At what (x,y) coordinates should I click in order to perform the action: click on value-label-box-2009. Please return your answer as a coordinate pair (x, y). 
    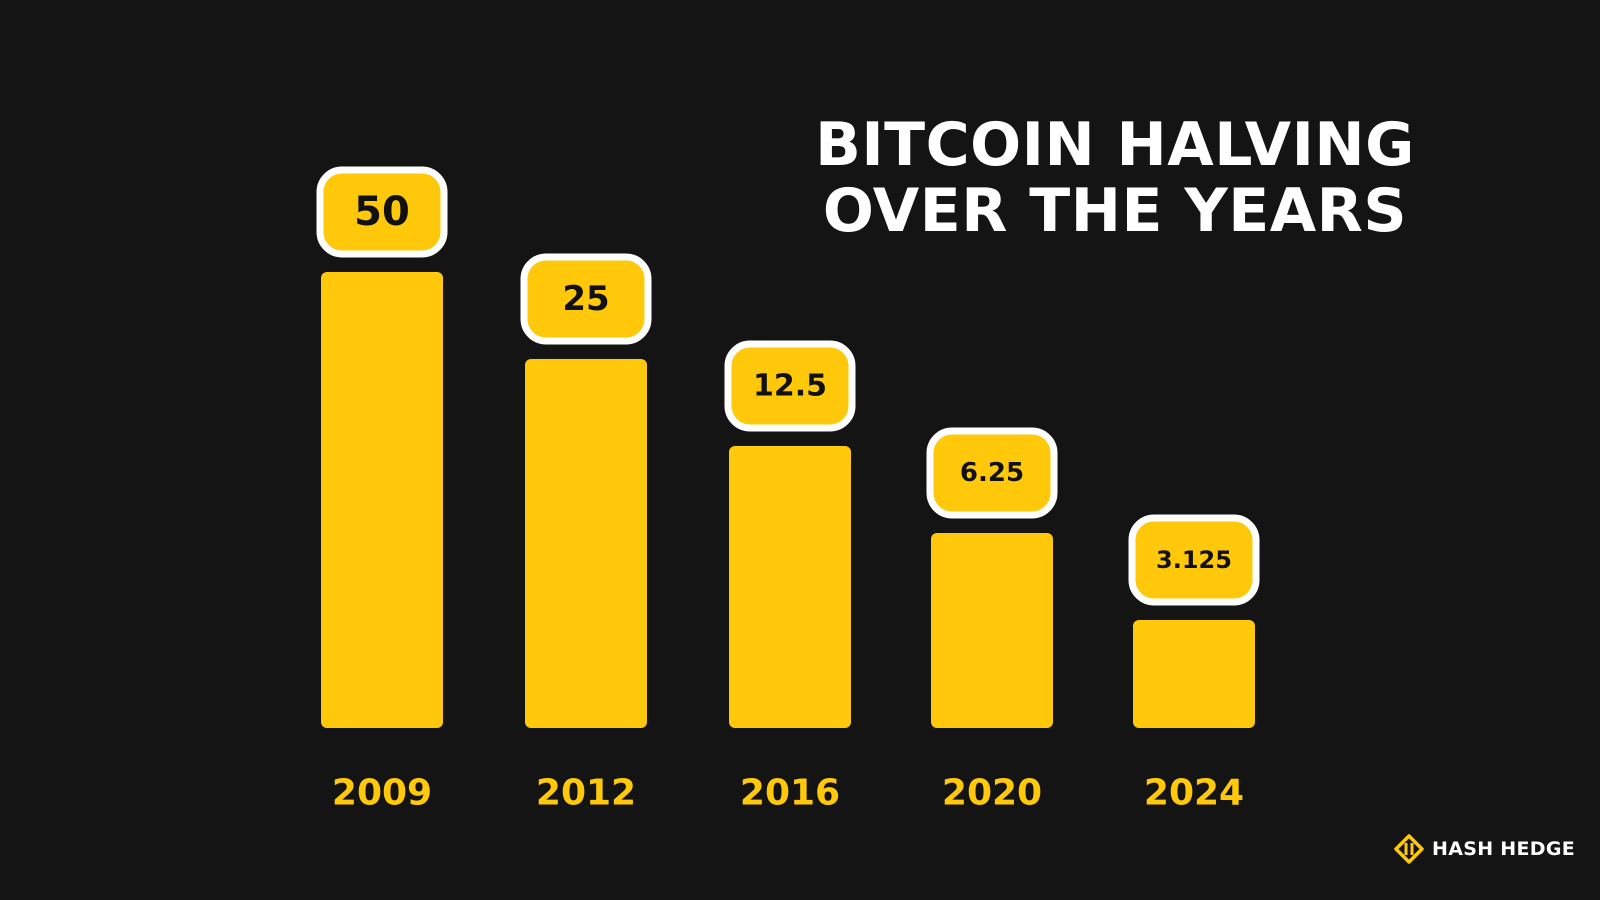
    Looking at the image, I should click on (382, 212).